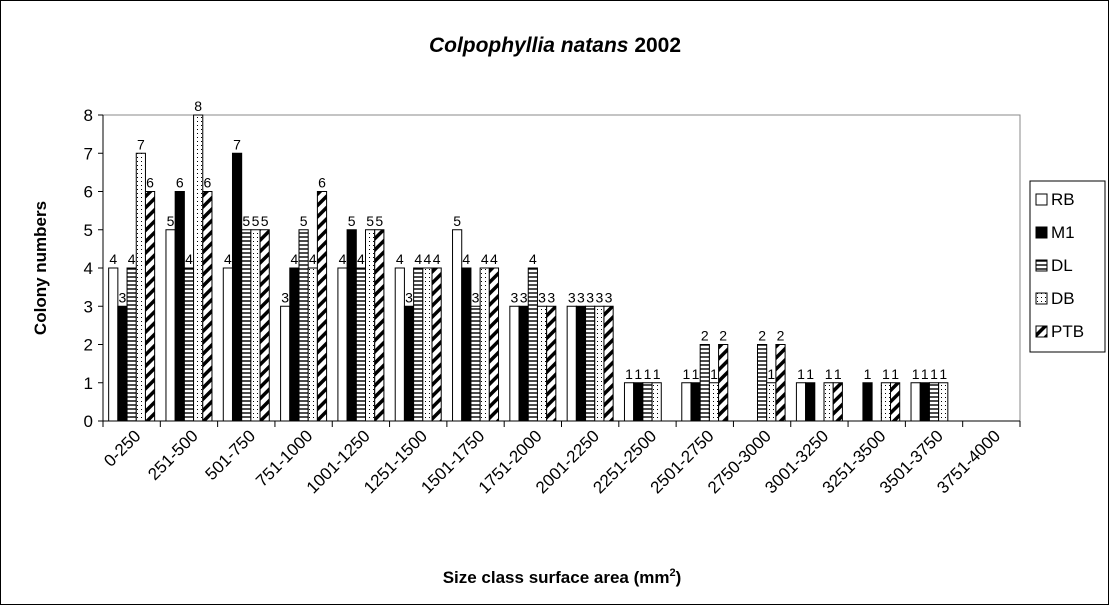  What do you see at coordinates (1062, 265) in the screenshot?
I see `legend-label: DL` at bounding box center [1062, 265].